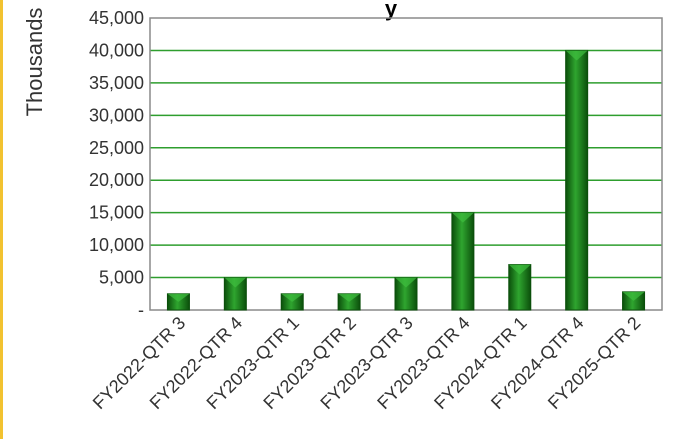  Describe the element at coordinates (121, 278) in the screenshot. I see `y-tick-label: 5,000` at that location.